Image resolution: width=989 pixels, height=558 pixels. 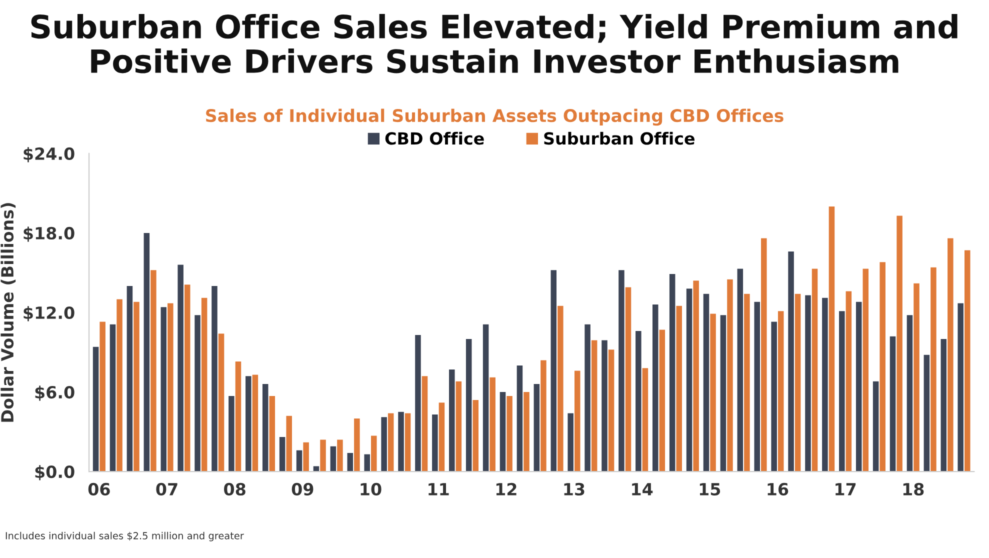 What do you see at coordinates (303, 489) in the screenshot?
I see `x-tick-label: 09` at bounding box center [303, 489].